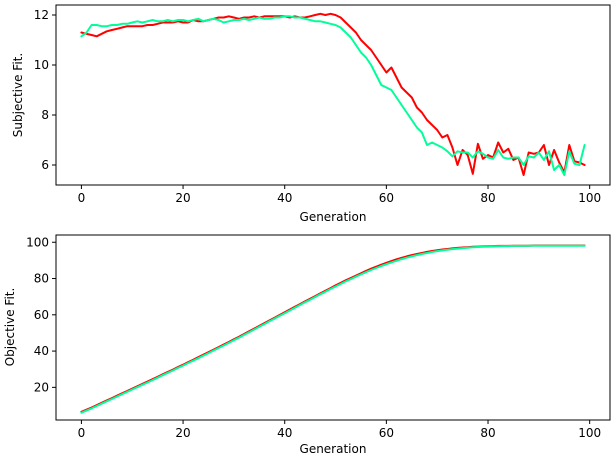  I want to click on y-tick-label: 12, so click(41, 15).